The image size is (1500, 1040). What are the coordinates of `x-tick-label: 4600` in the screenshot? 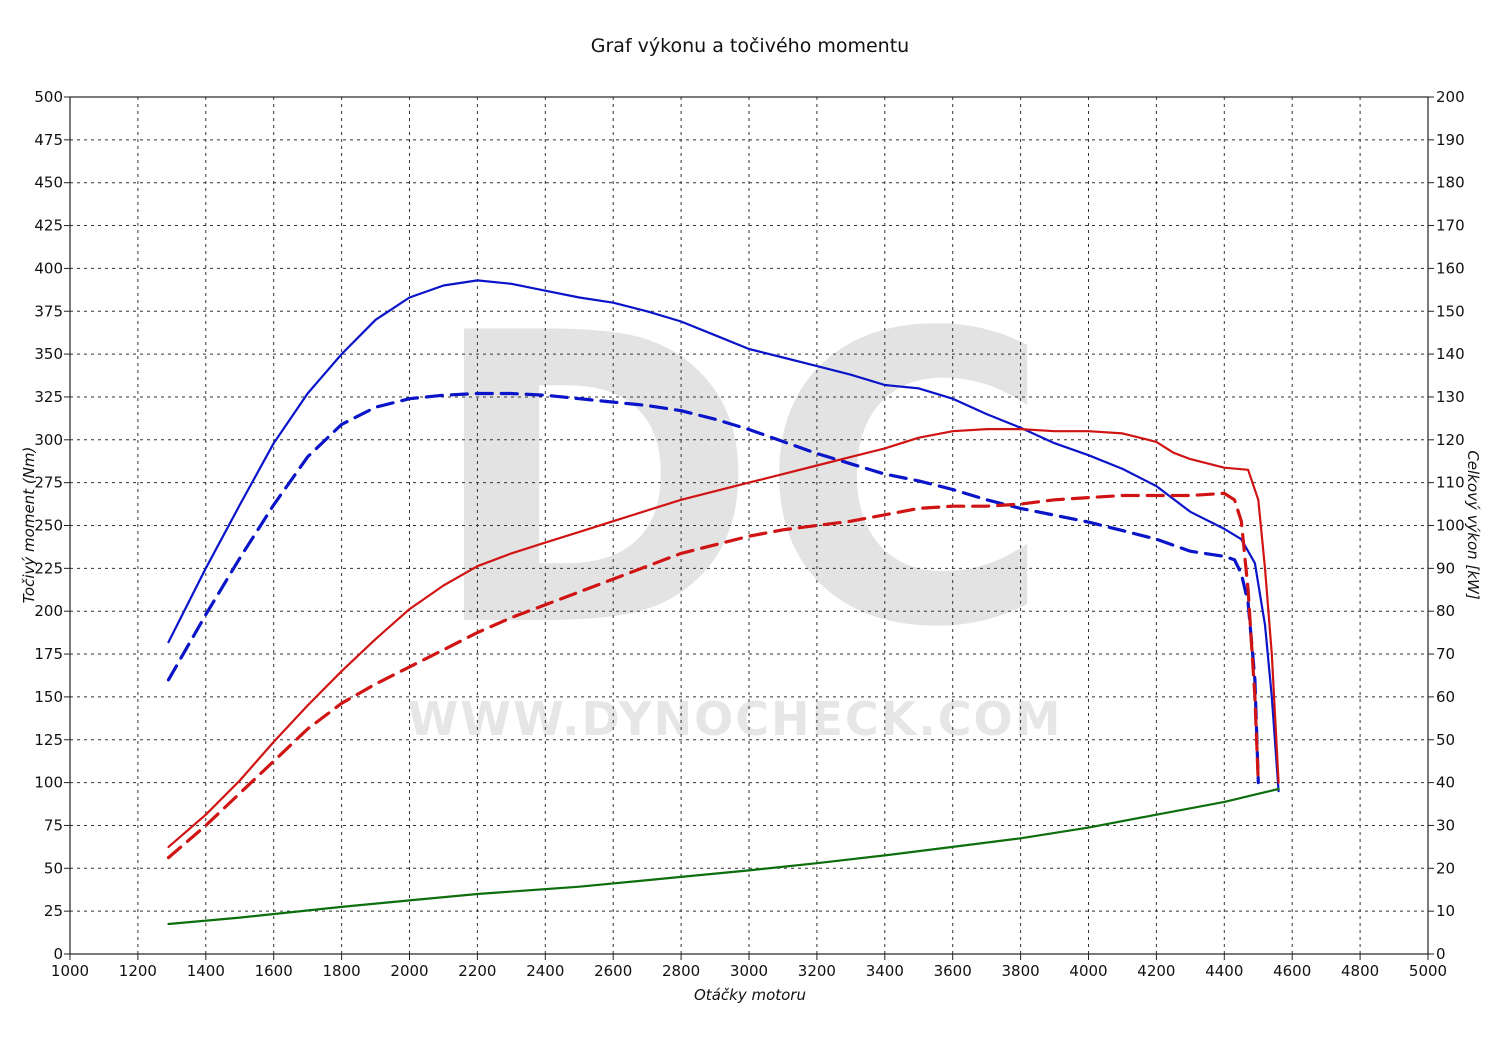 It's located at (1292, 971).